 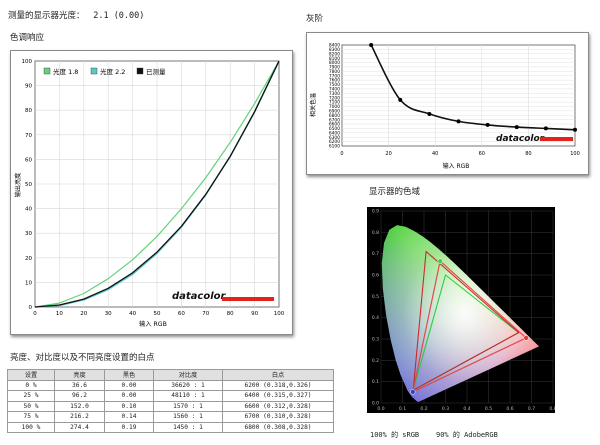 What do you see at coordinates (278, 406) in the screenshot?
I see `table-cell: 6600 (0.312,0.328)` at bounding box center [278, 406].